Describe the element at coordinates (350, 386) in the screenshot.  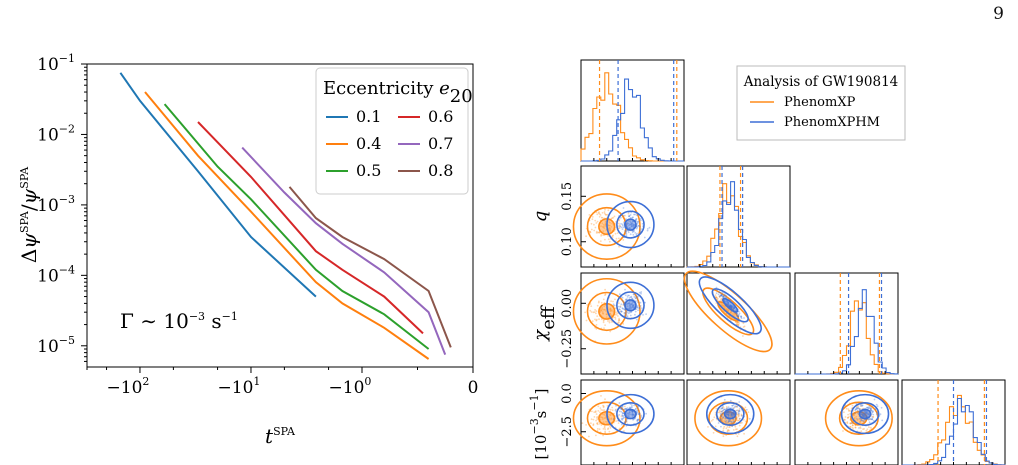
I see `x-tick-label: −100` at that location.